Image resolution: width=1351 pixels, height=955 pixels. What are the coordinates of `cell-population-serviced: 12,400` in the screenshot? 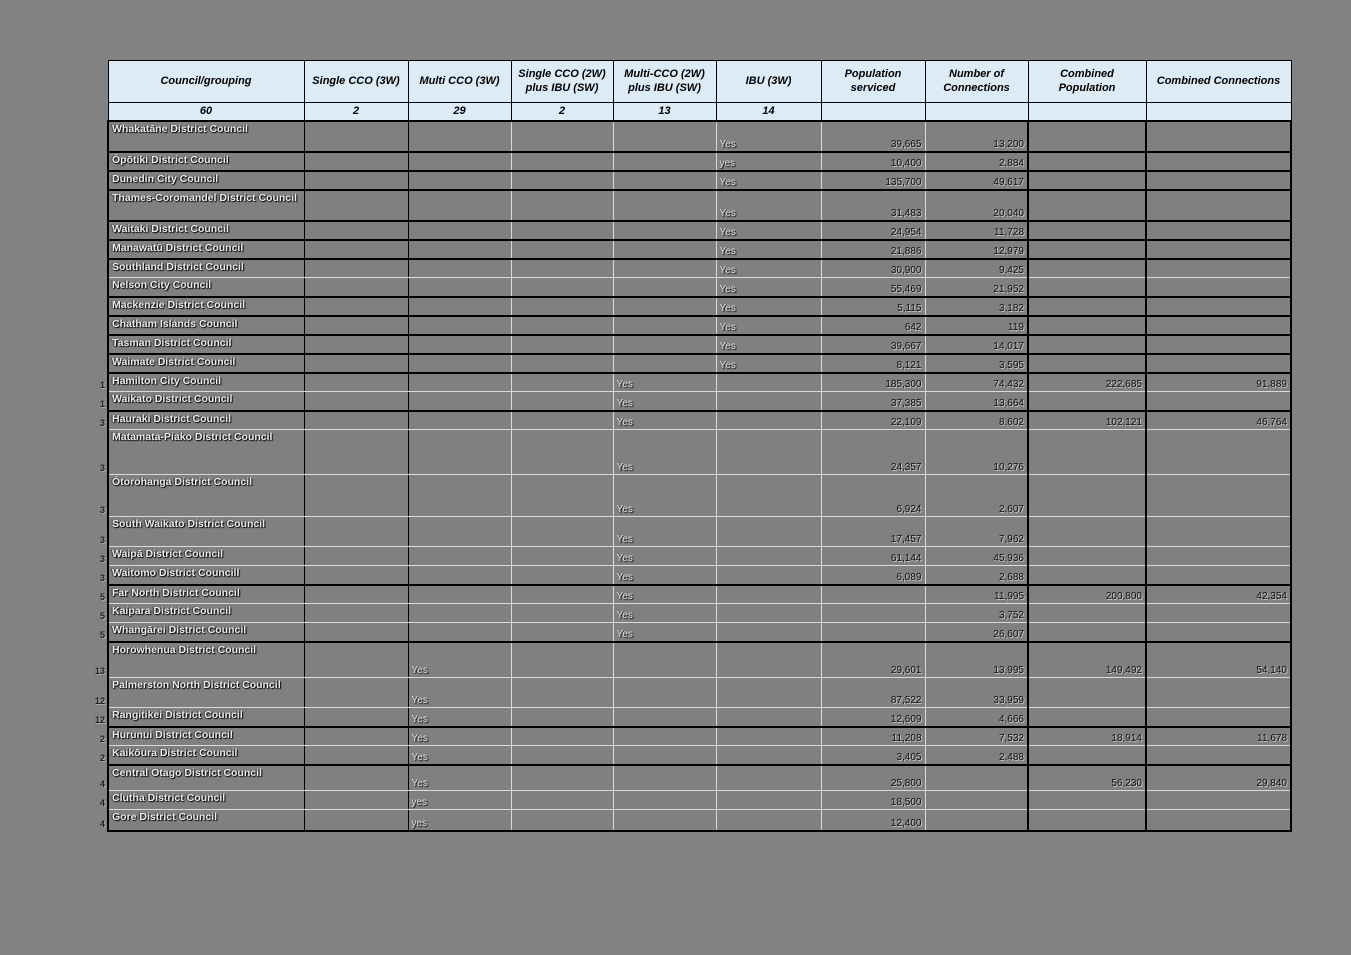 It's located at (873, 820).